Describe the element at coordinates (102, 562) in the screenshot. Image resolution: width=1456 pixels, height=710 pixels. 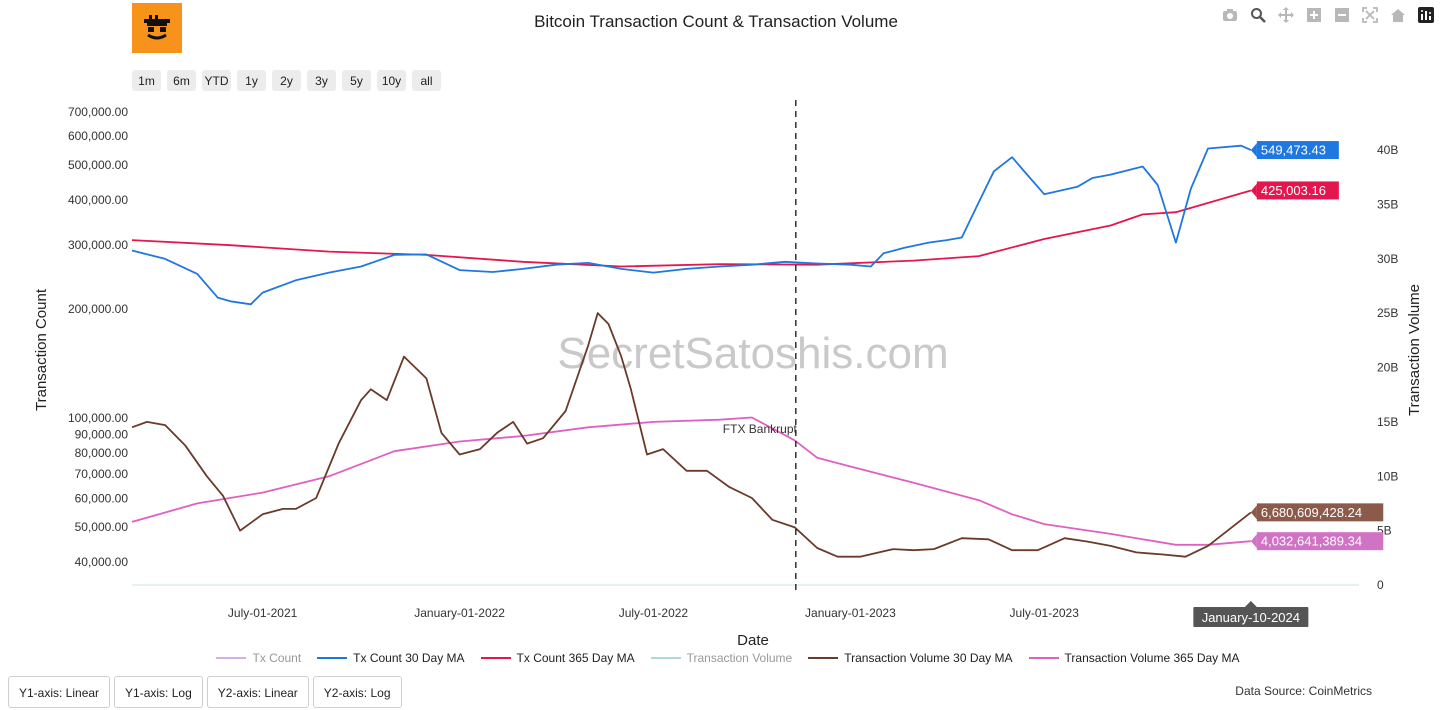
I see `y1-tick-label: 40,000.00` at that location.